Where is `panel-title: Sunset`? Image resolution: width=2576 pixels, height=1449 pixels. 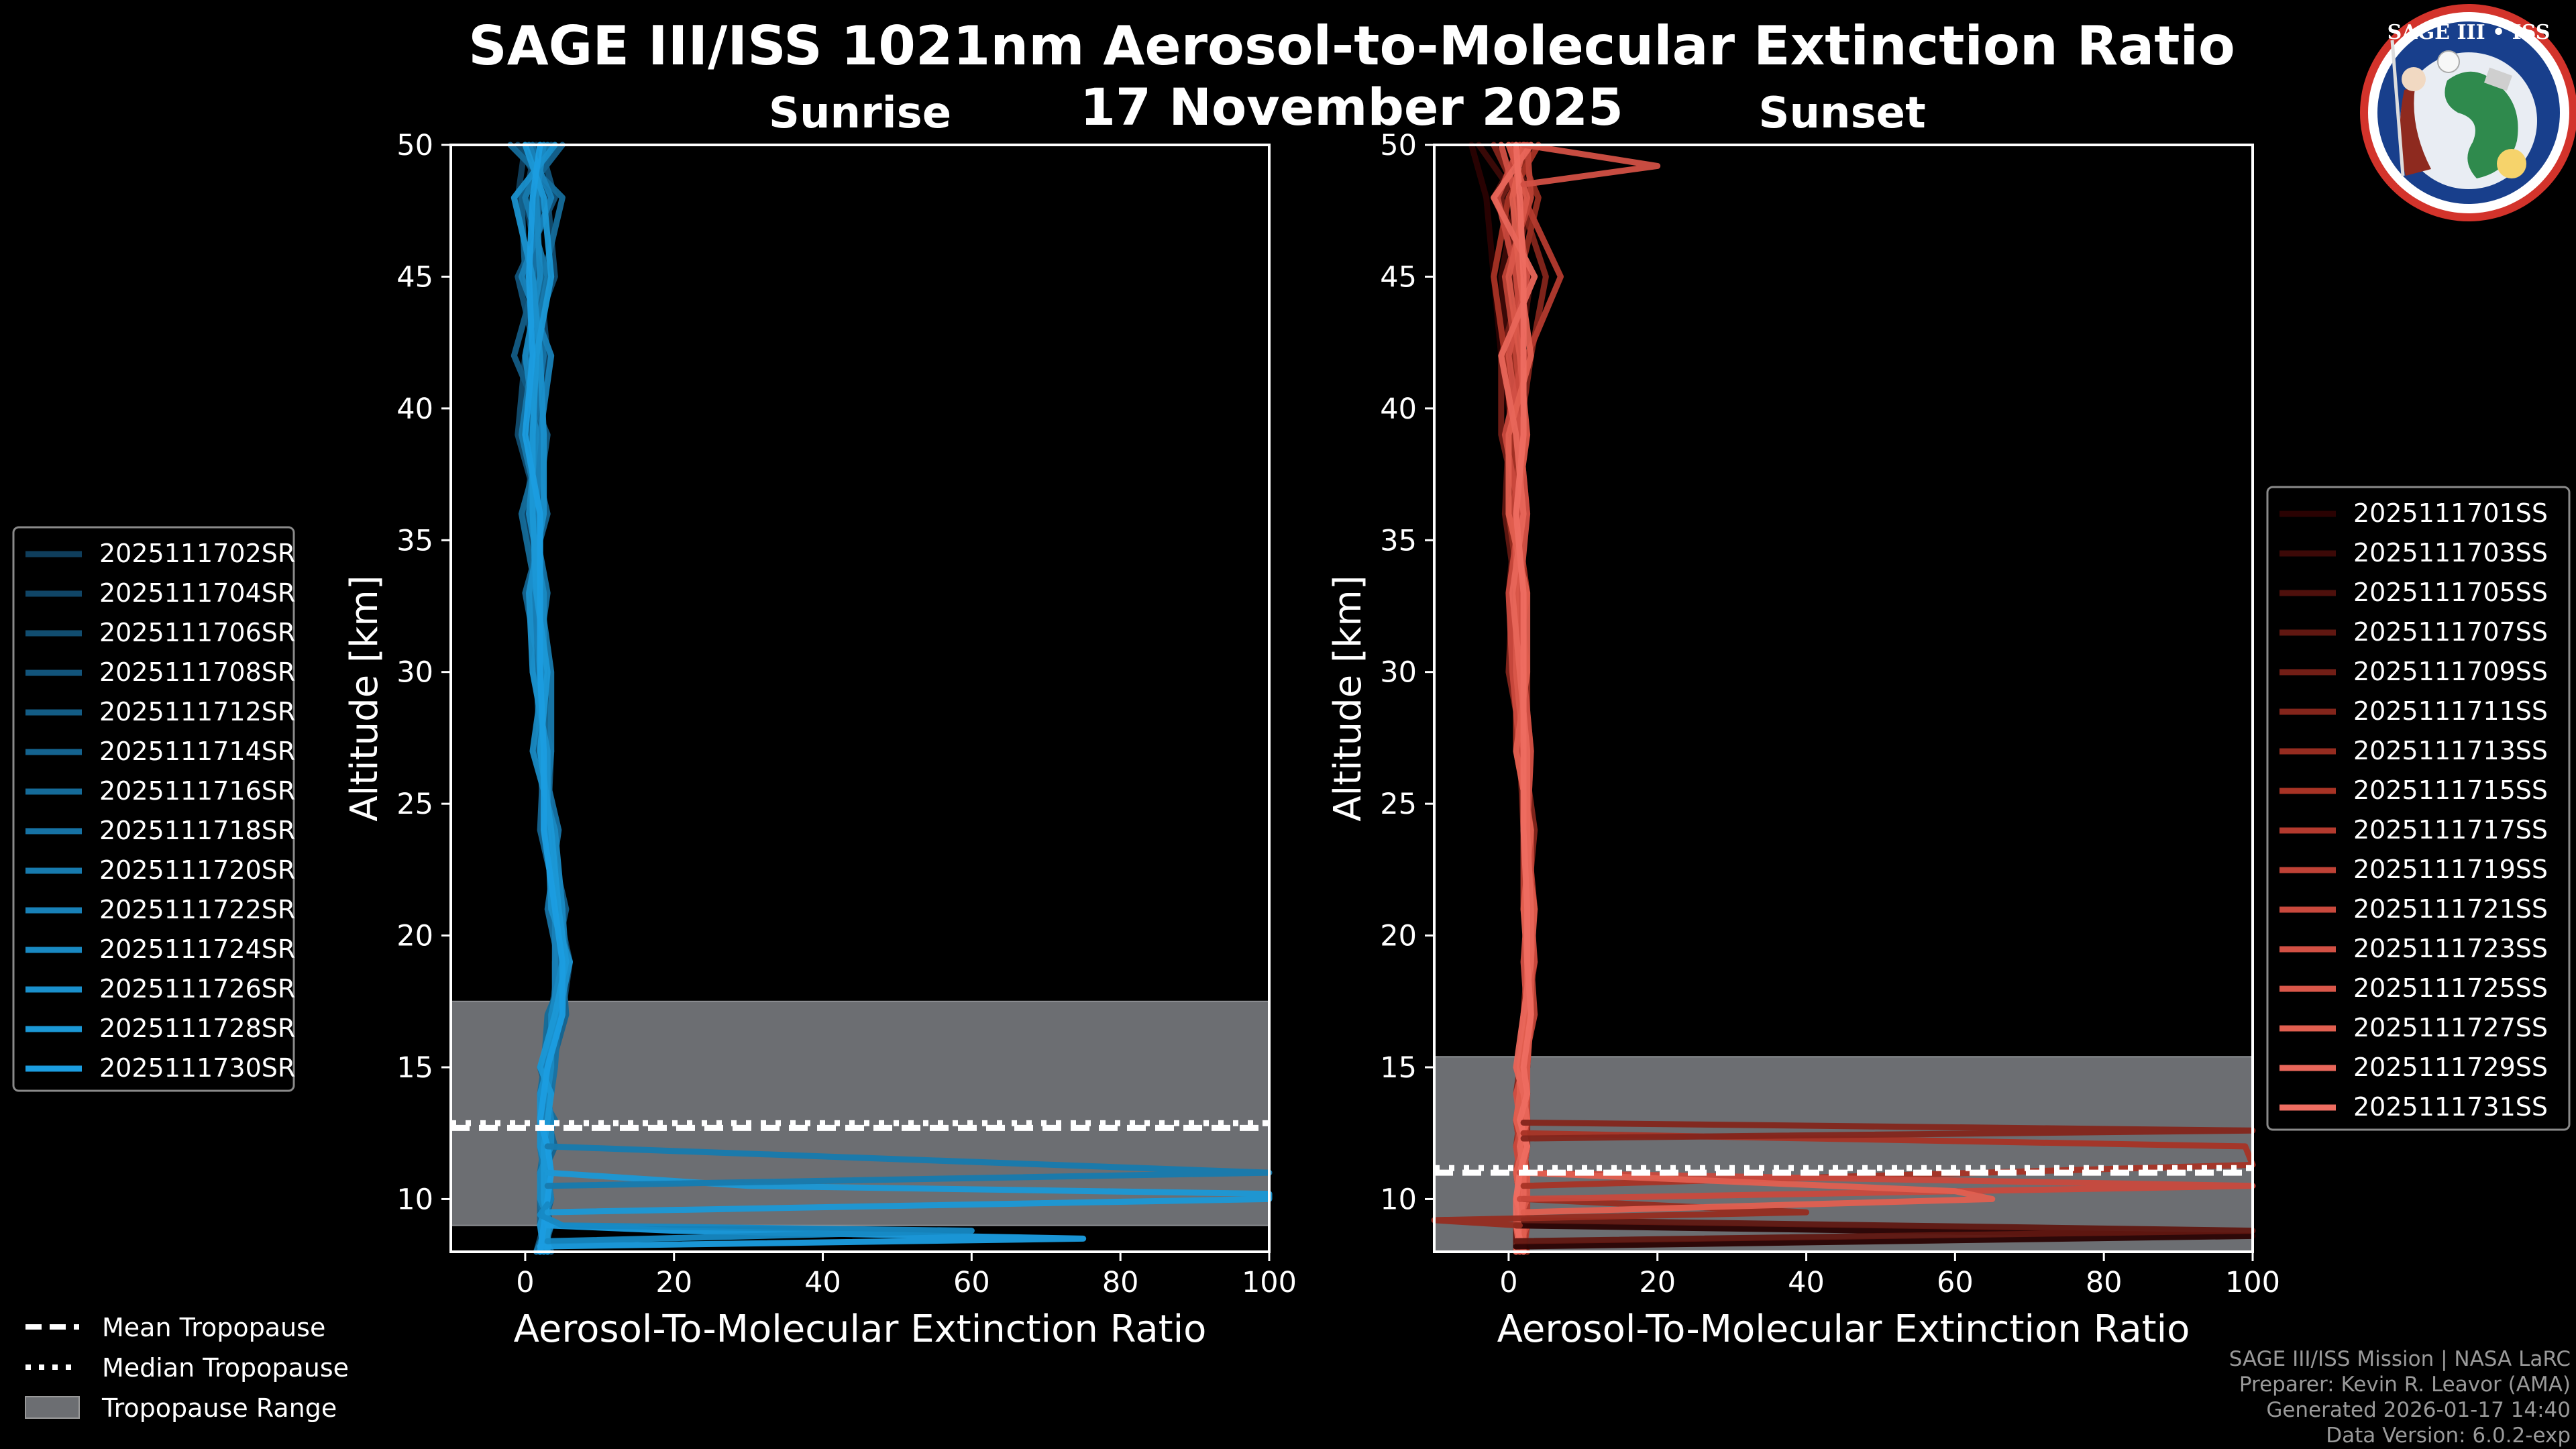 panel-title: Sunset is located at coordinates (1841, 113).